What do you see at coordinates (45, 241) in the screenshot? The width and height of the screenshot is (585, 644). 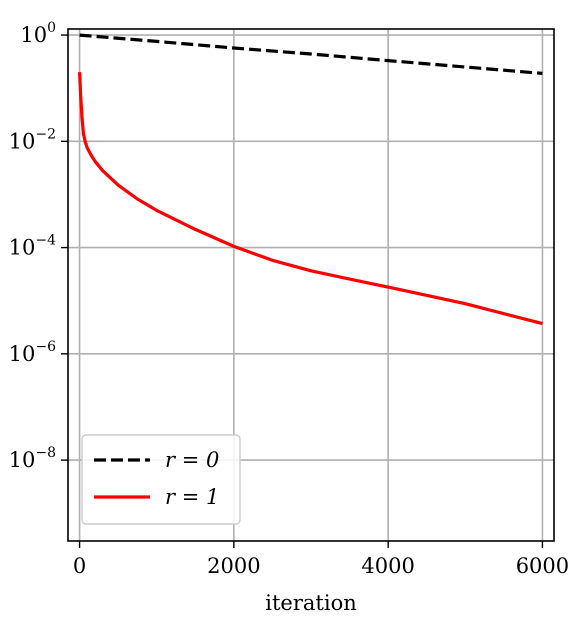 I see `y-tick-exponent: −4` at bounding box center [45, 241].